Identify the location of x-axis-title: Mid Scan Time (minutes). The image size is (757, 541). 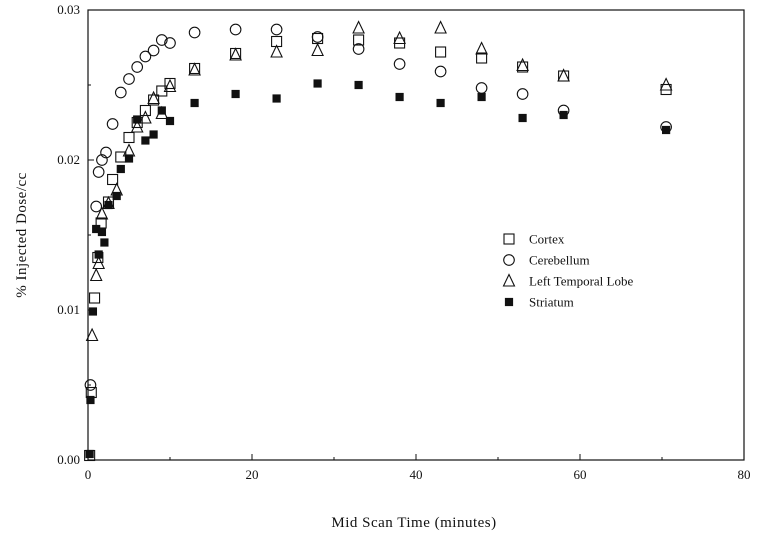
(413, 523).